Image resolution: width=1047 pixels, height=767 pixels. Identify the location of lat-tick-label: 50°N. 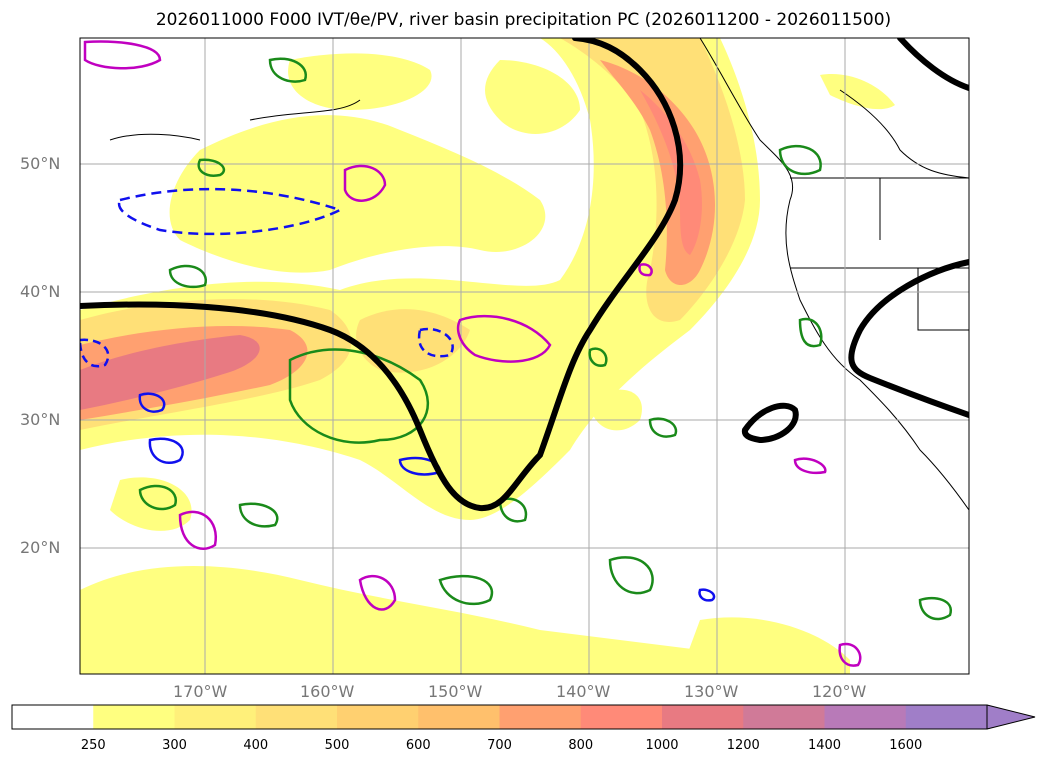
(40, 163).